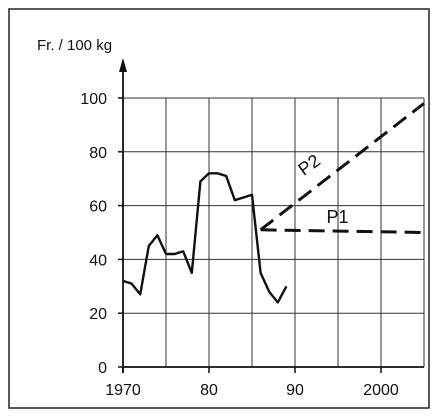  I want to click on series-line-history, so click(205, 238).